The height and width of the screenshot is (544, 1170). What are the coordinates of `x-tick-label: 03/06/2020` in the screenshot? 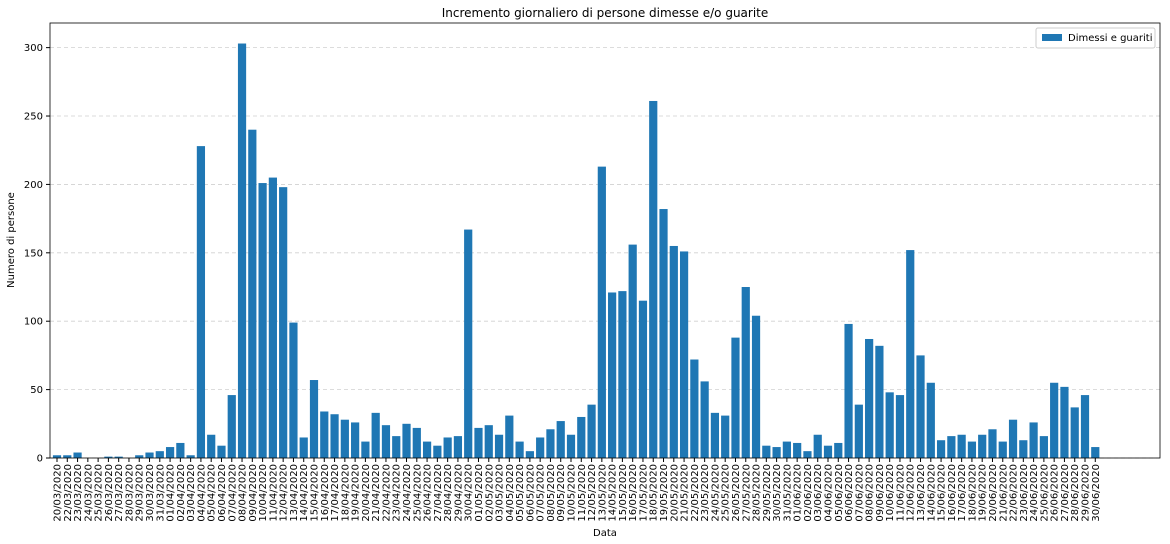 It's located at (818, 493).